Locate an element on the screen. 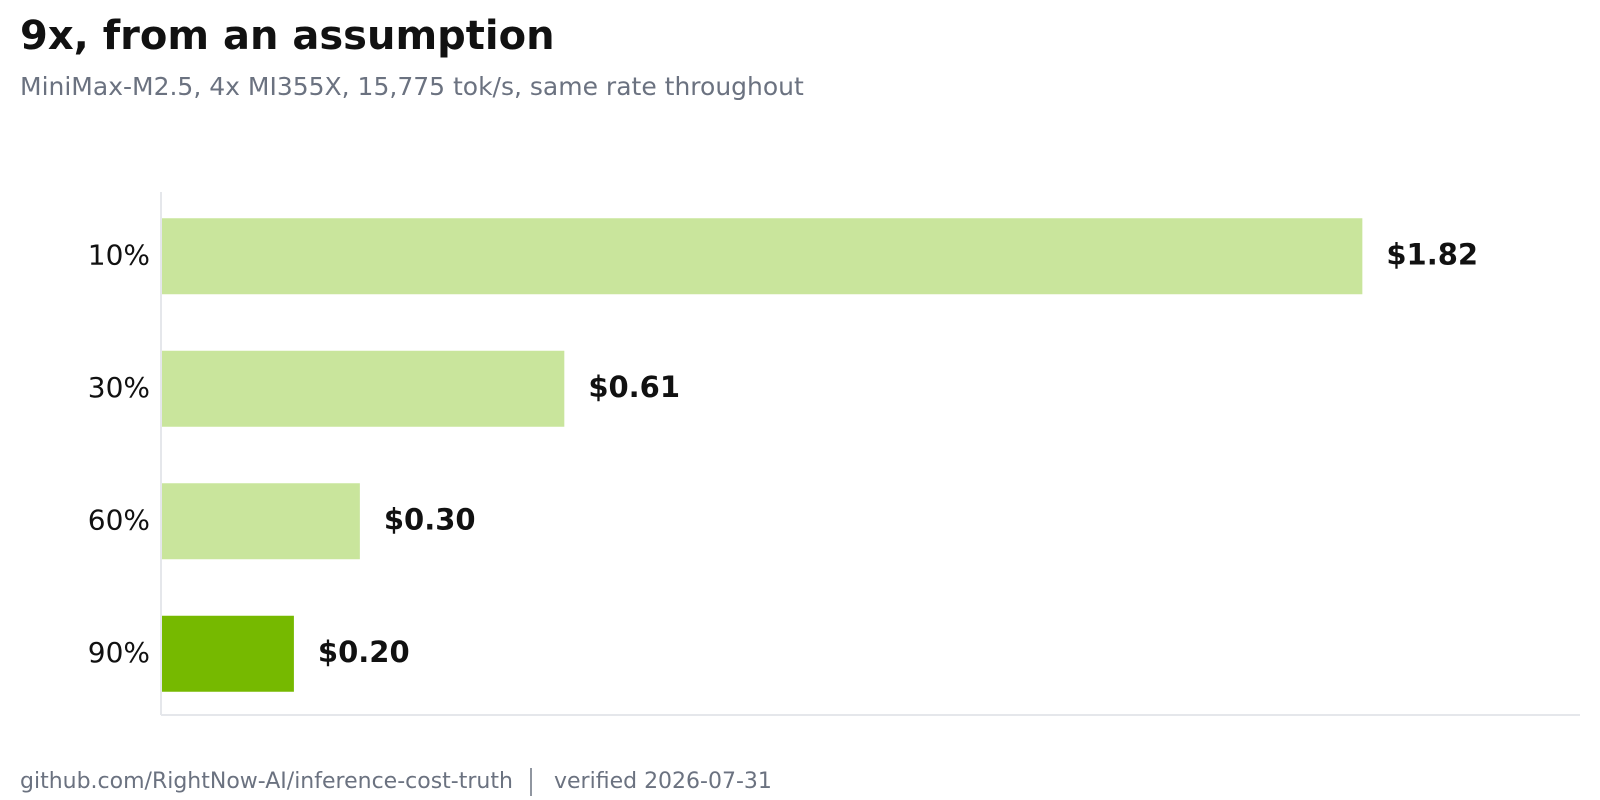 This screenshot has height=800, width=1600. y-tick-label: 30% is located at coordinates (119, 387).